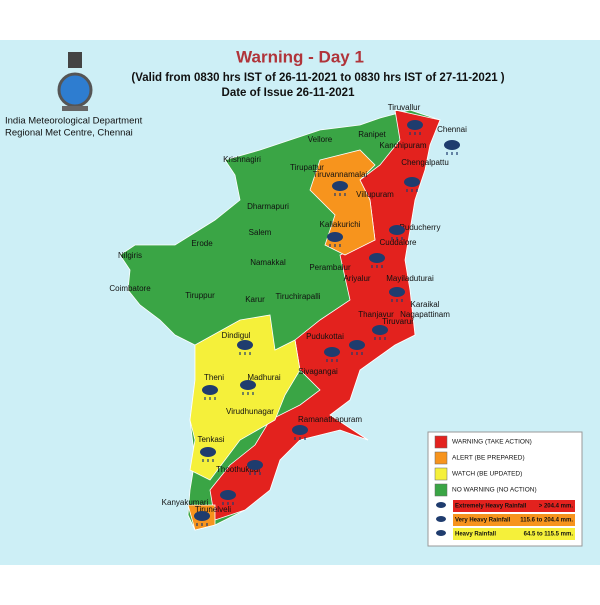 The width and height of the screenshot is (600, 605). What do you see at coordinates (210, 439) in the screenshot?
I see `district-label: Tenkasi` at bounding box center [210, 439].